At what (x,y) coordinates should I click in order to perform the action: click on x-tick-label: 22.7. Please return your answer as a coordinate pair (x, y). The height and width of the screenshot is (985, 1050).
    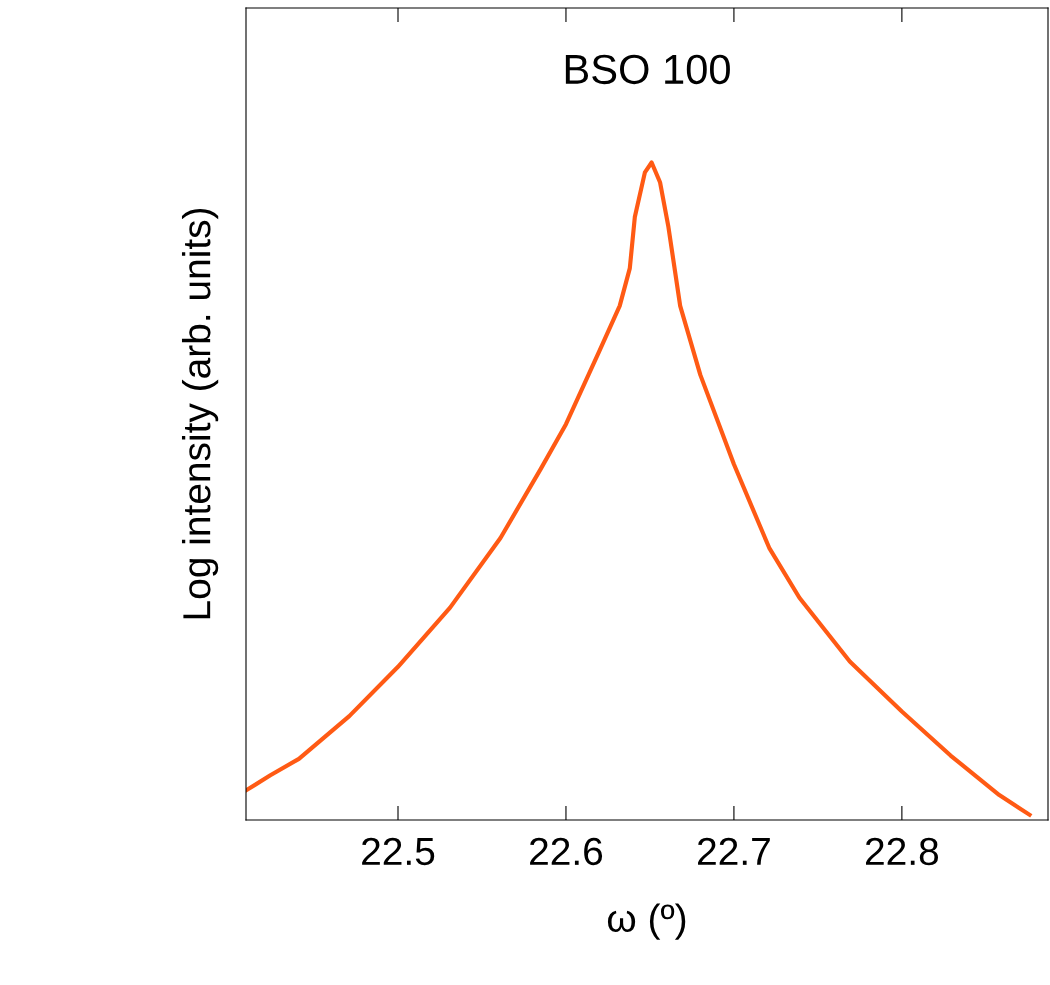
    Looking at the image, I should click on (734, 851).